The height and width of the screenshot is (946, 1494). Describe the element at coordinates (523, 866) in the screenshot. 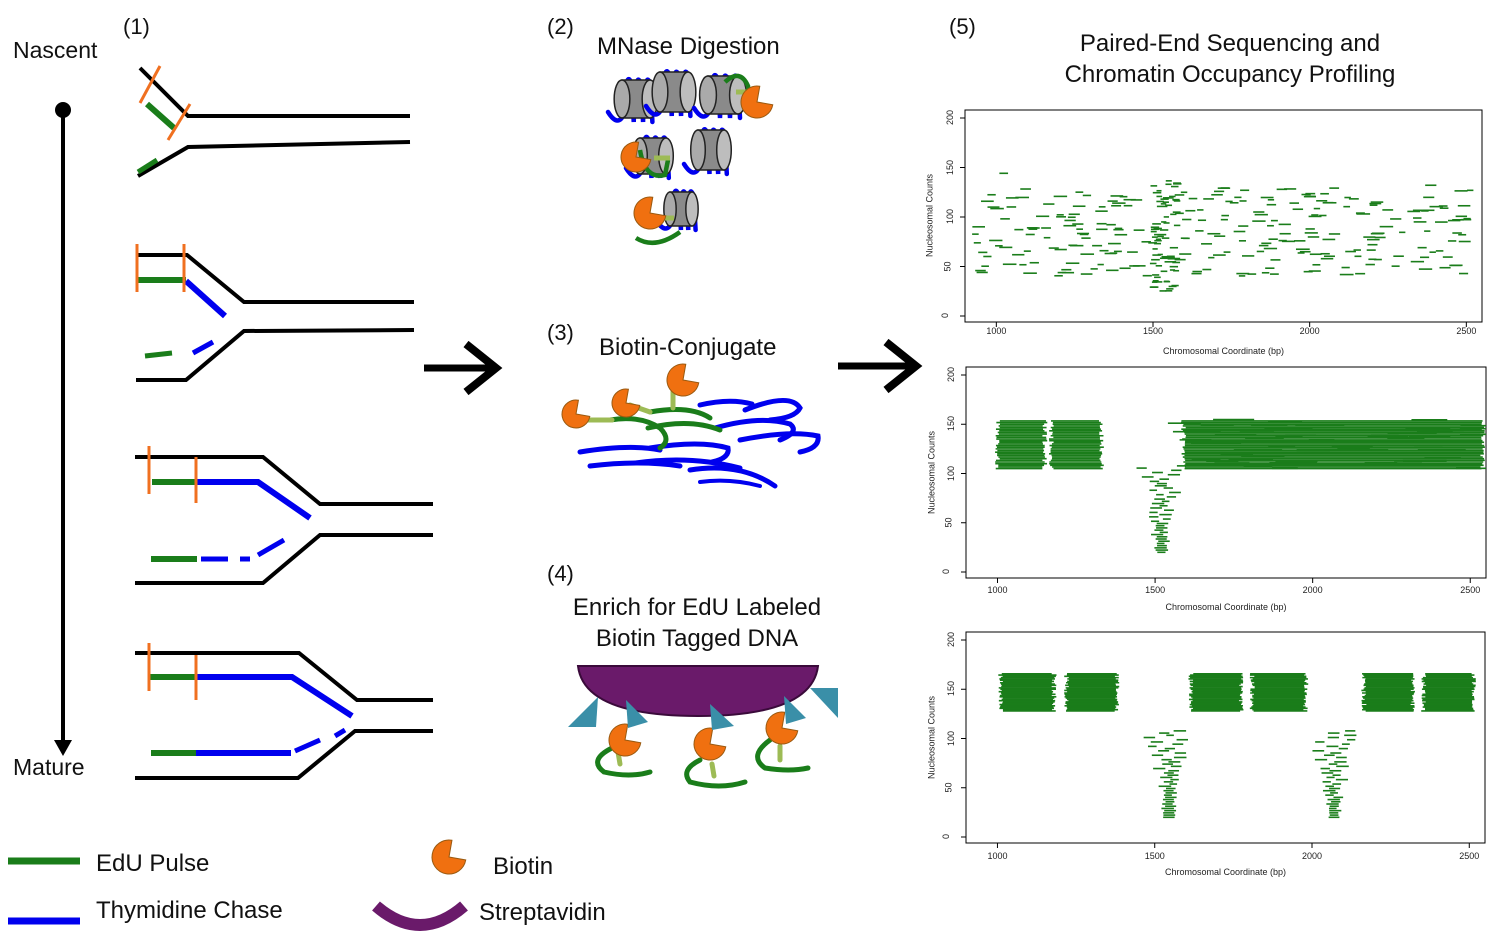

I see `legend-biotin-label: Biotin` at that location.